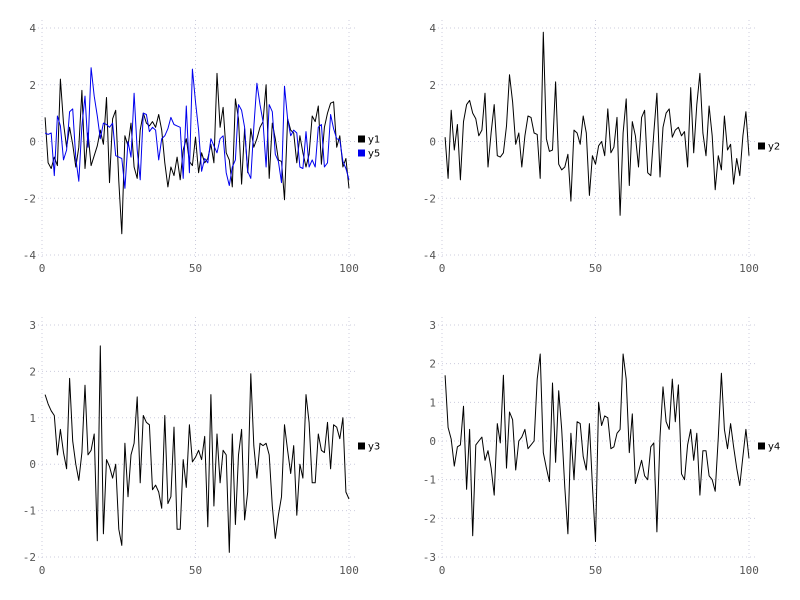 This screenshot has width=800, height=600. What do you see at coordinates (197, 128) in the screenshot?
I see `series-line-y5` at bounding box center [197, 128].